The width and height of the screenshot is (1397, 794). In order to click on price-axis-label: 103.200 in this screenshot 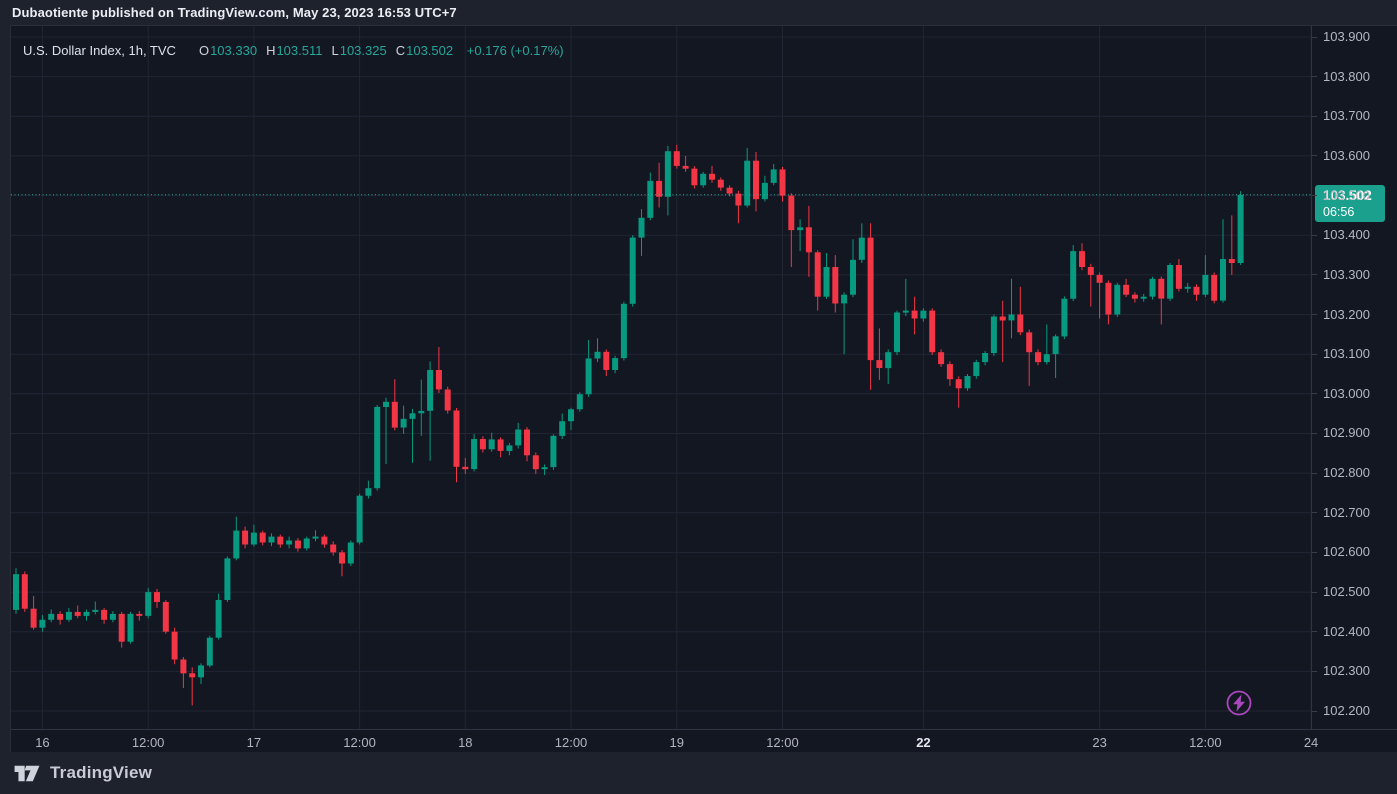, I will do `click(1346, 314)`.